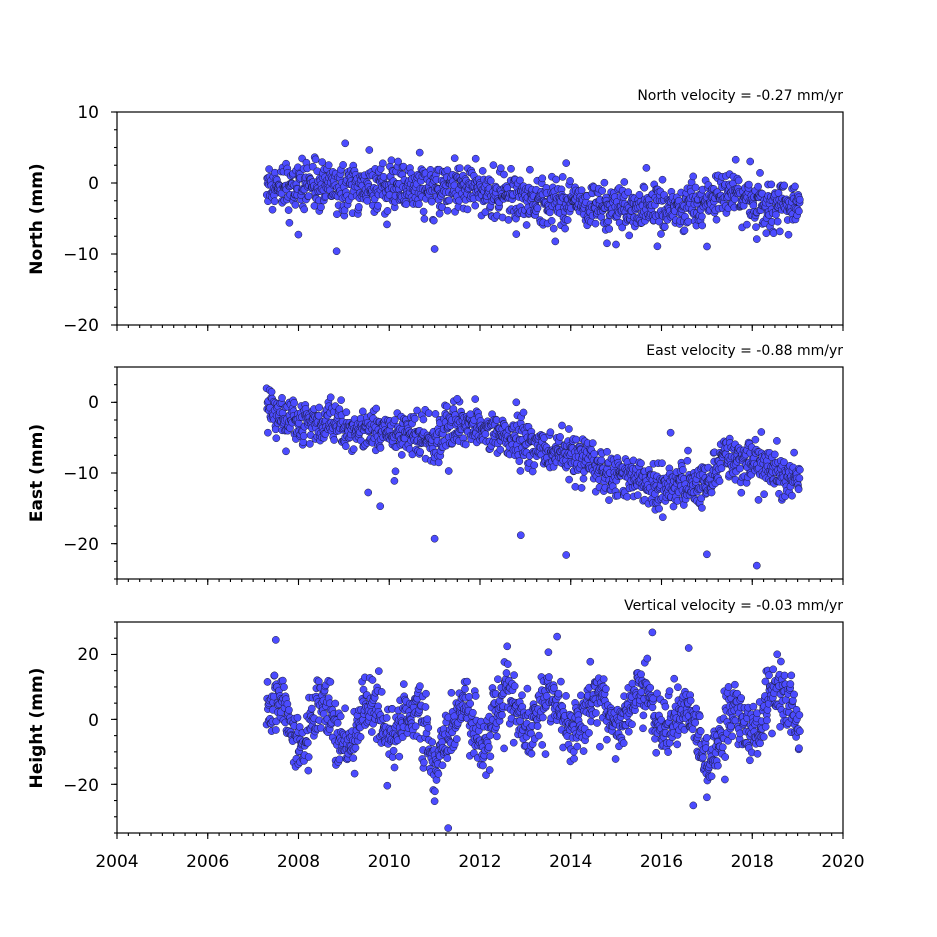 This screenshot has height=937, width=937. What do you see at coordinates (207, 862) in the screenshot?
I see `xtick-label: 2006` at bounding box center [207, 862].